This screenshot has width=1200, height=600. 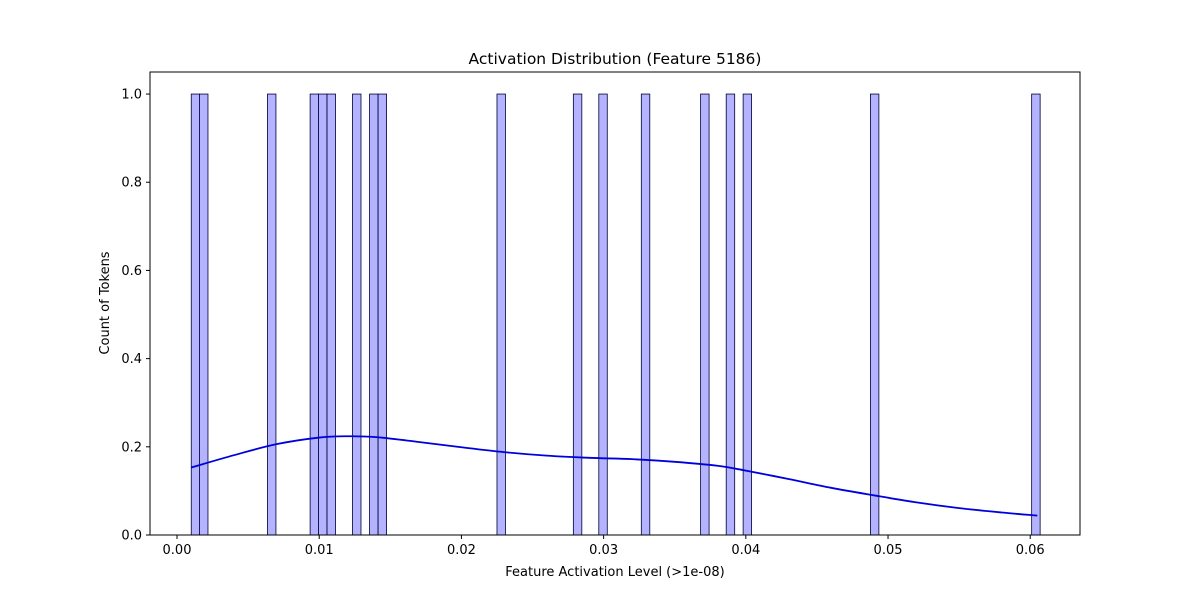 I want to click on y-axis-label: Count of Tokens, so click(x=105, y=302).